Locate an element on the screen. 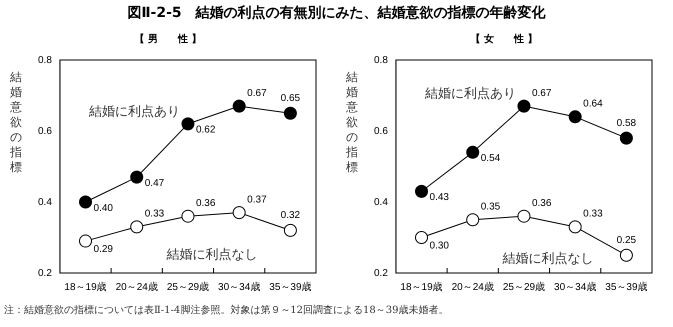 Image resolution: width=673 pixels, height=327 pixels. chart-subtitle: 【 女 性 】 is located at coordinates (504, 39).